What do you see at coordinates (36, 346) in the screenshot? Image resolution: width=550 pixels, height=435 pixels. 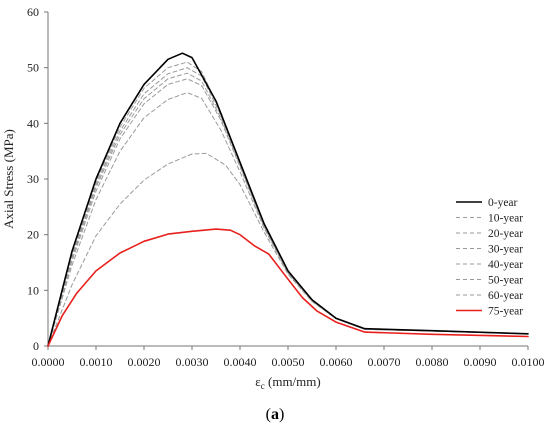 I see `y-tick-label: 0` at bounding box center [36, 346].